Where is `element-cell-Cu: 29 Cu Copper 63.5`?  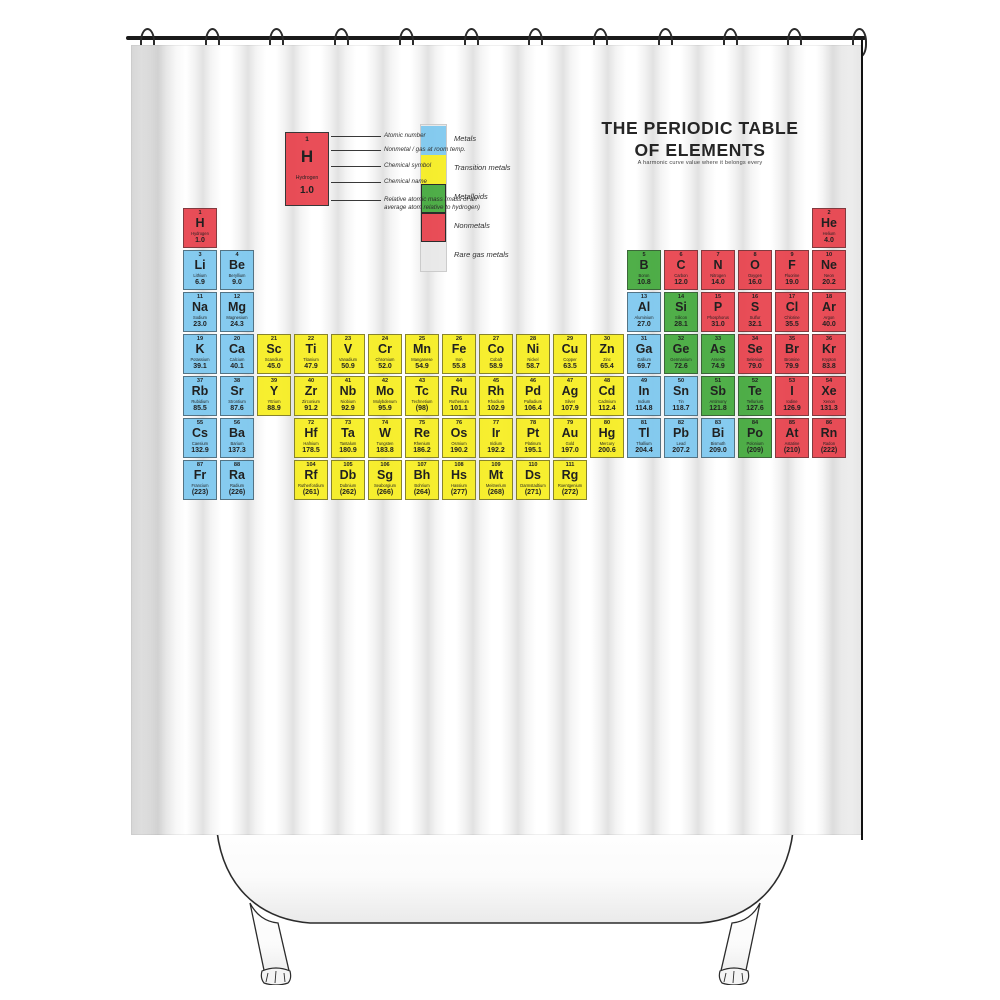 element-cell-Cu: 29 Cu Copper 63.5 is located at coordinates (570, 354).